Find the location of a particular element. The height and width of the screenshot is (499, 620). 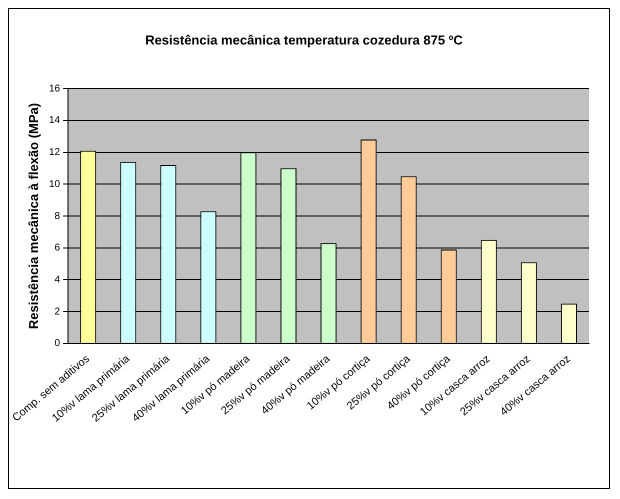

y-tick-label: 10 is located at coordinates (54, 184).